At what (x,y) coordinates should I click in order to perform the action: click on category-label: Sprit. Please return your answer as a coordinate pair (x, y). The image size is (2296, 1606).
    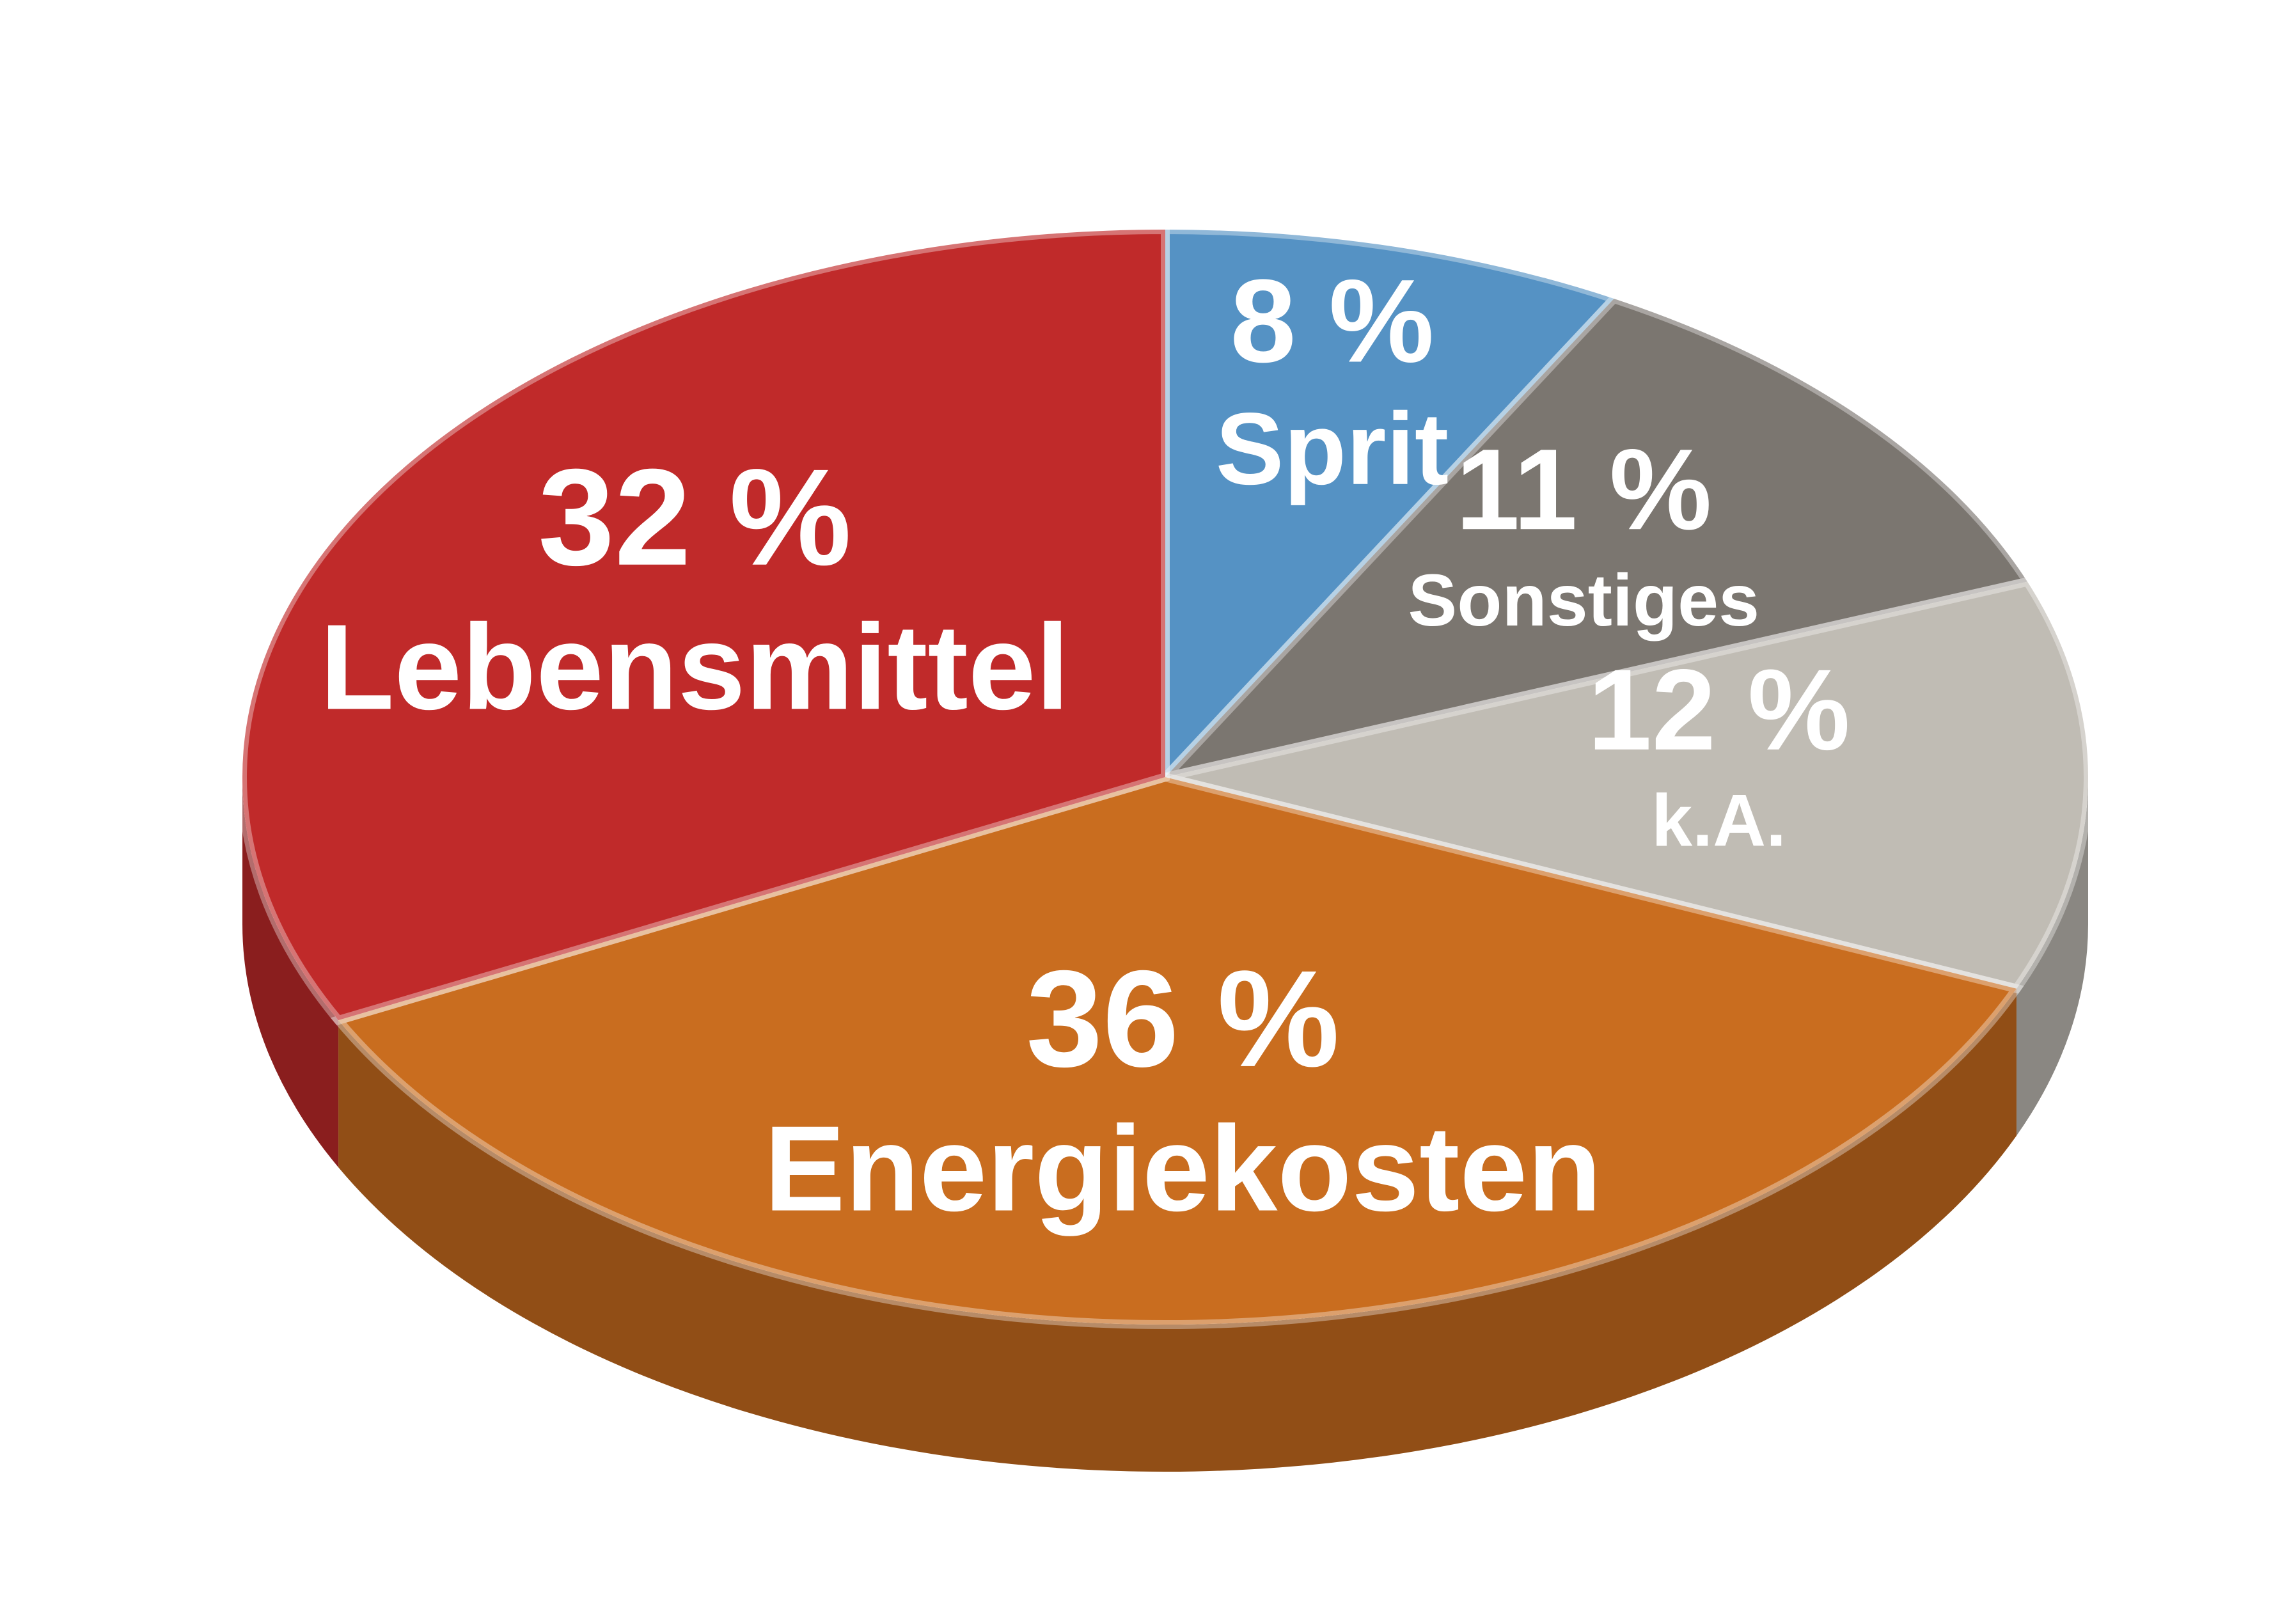
    Looking at the image, I should click on (1332, 448).